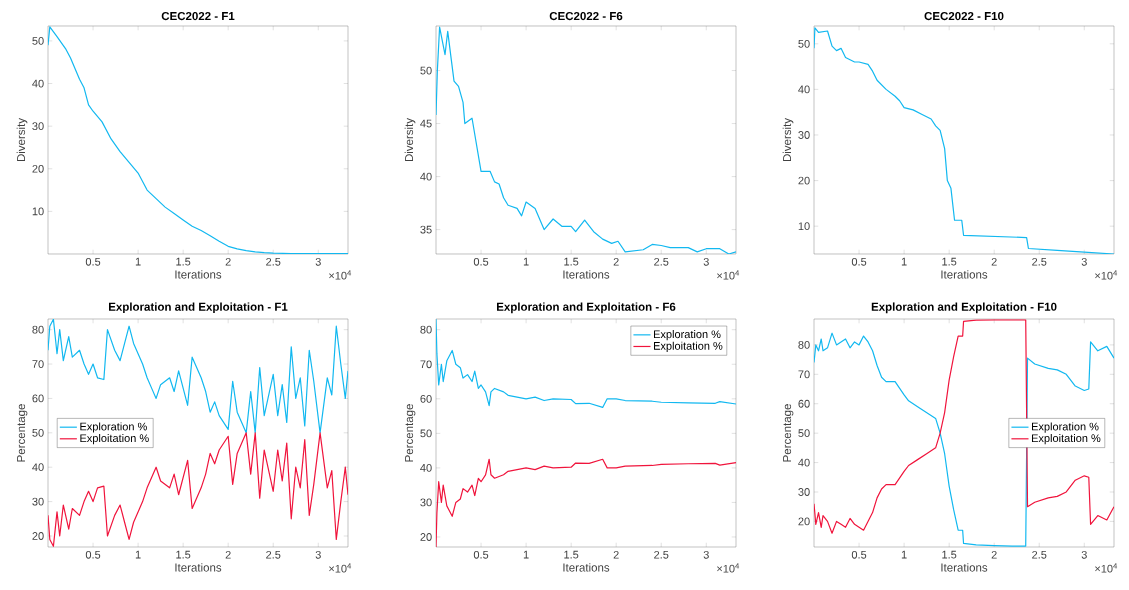  I want to click on chart-title: CEC2022 - F1, so click(198, 16).